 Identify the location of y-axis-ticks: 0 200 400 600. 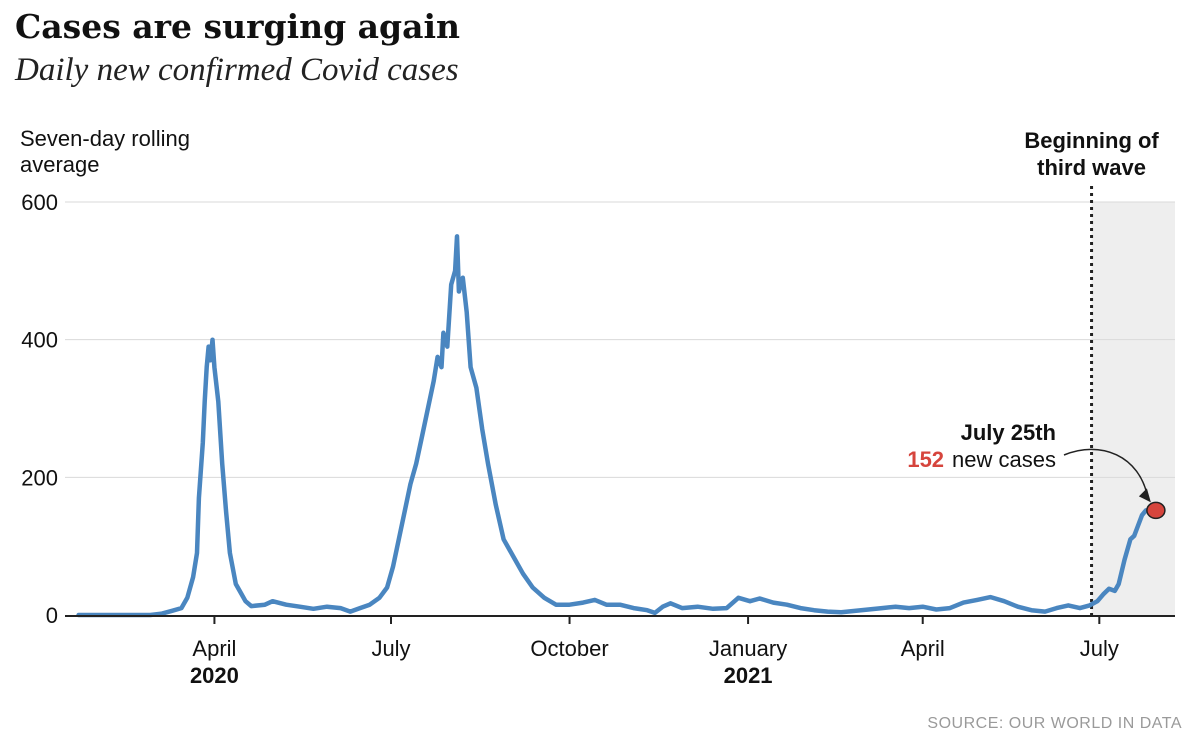
(39, 409).